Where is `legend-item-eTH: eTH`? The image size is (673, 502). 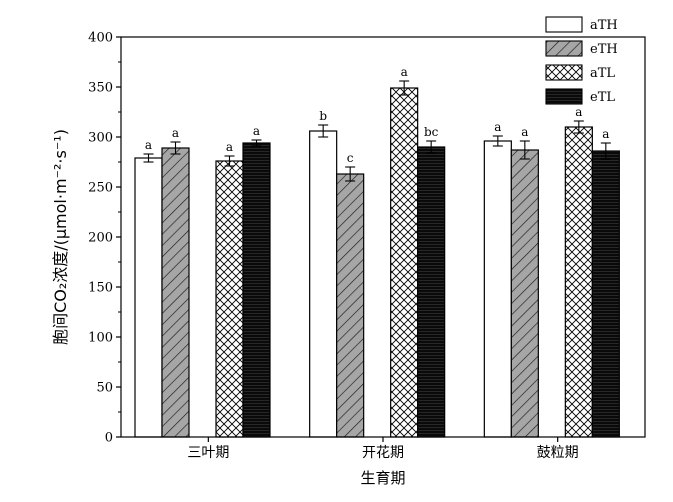 legend-item-eTH: eTH is located at coordinates (581, 48).